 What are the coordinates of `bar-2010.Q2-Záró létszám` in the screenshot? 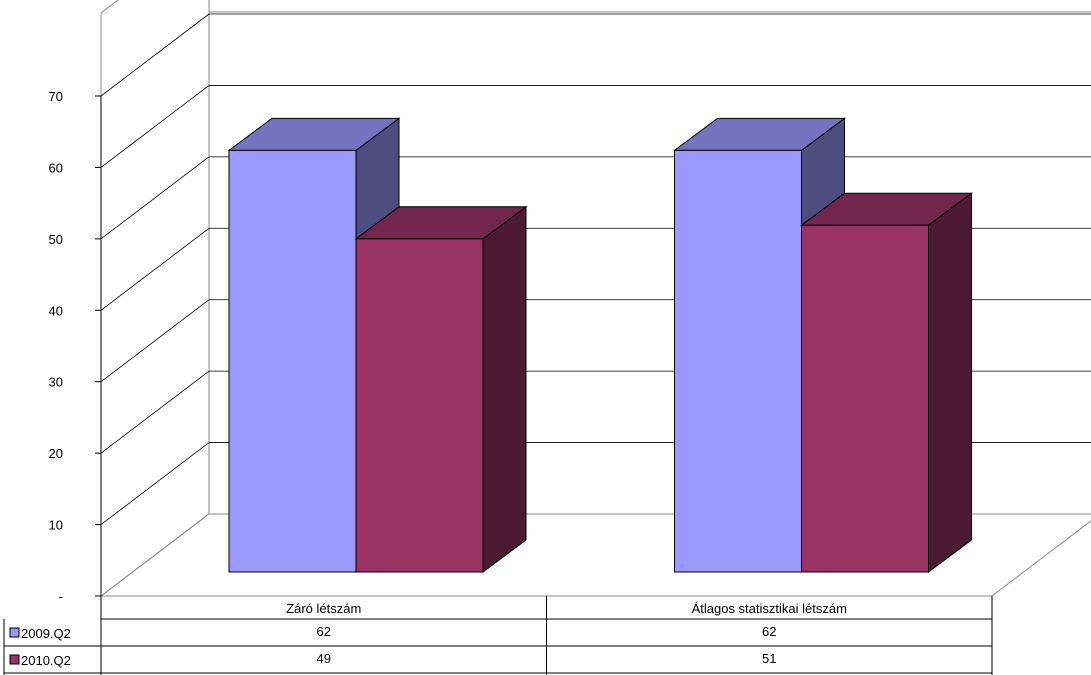 It's located at (441, 389).